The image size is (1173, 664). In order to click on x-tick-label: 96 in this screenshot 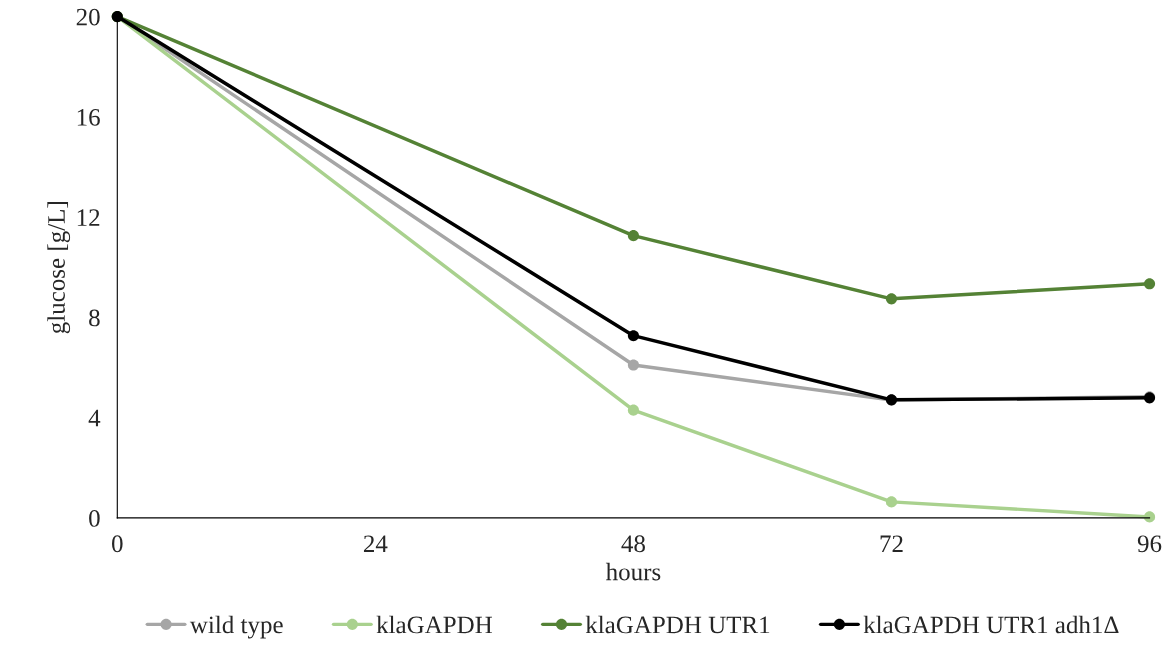, I will do `click(1149, 544)`.